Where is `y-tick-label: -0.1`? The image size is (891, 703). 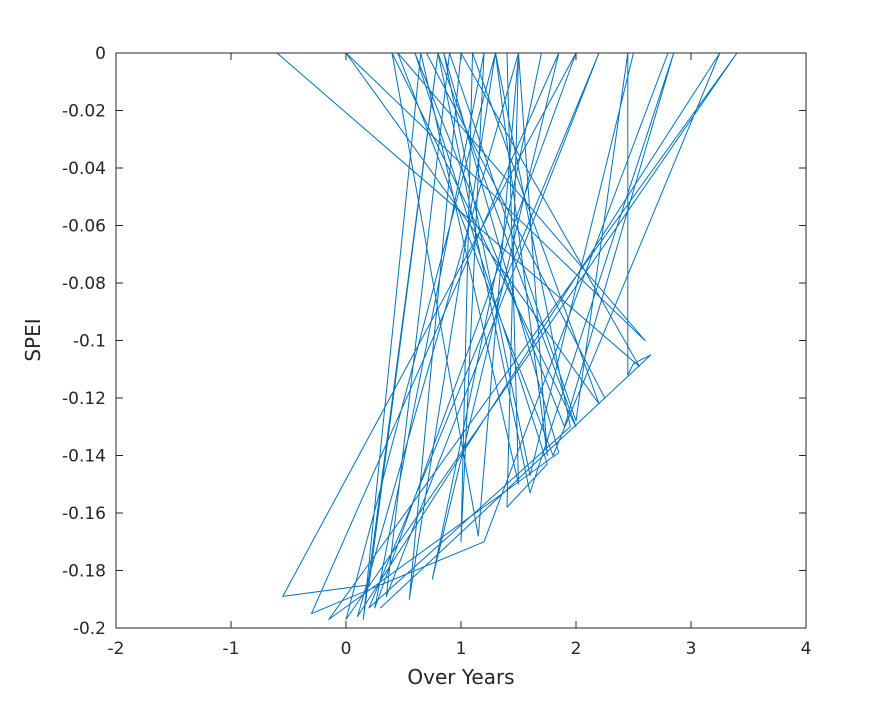 y-tick-label: -0.1 is located at coordinates (89, 342).